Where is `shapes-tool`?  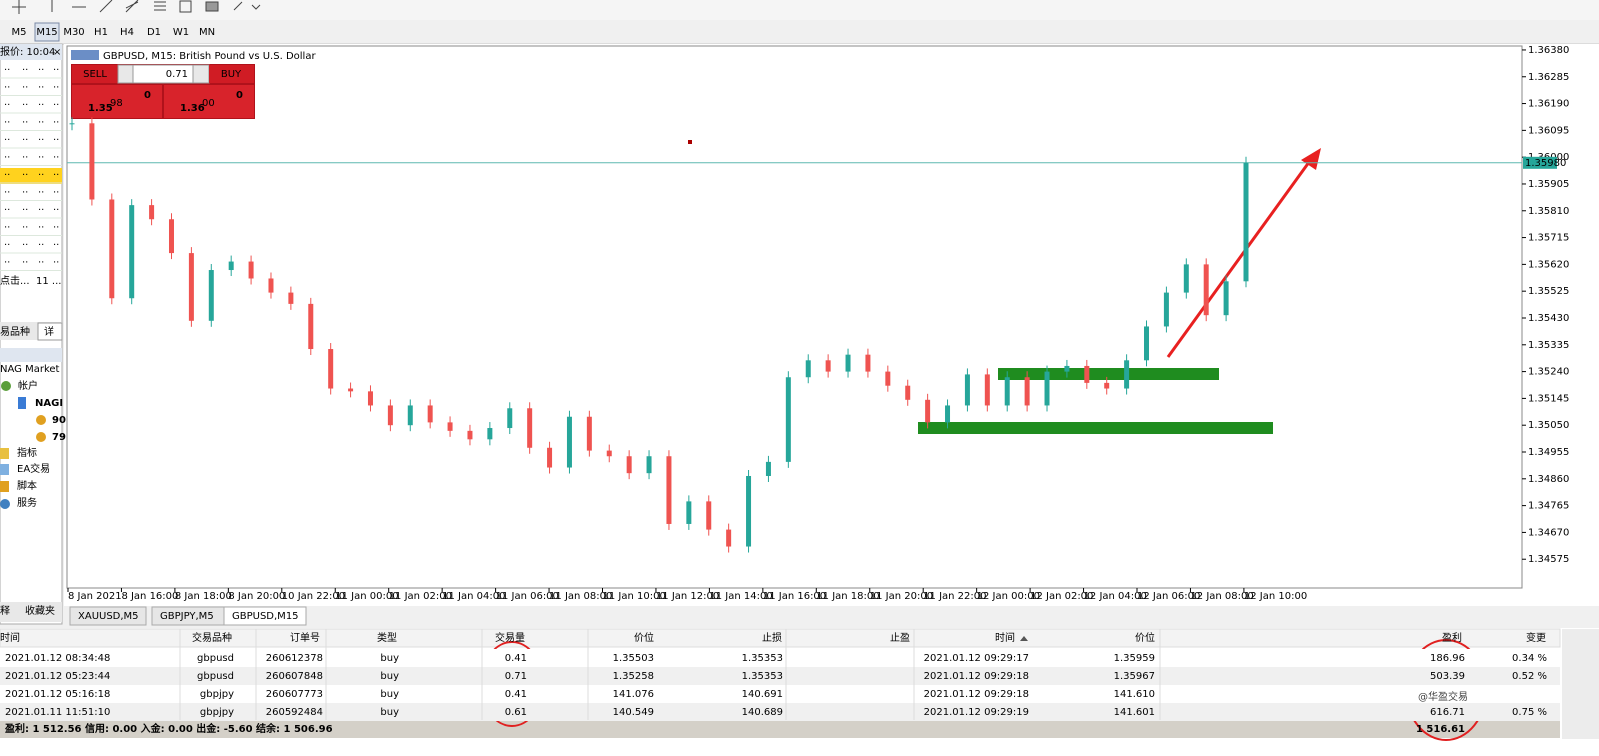 shapes-tool is located at coordinates (247, 6).